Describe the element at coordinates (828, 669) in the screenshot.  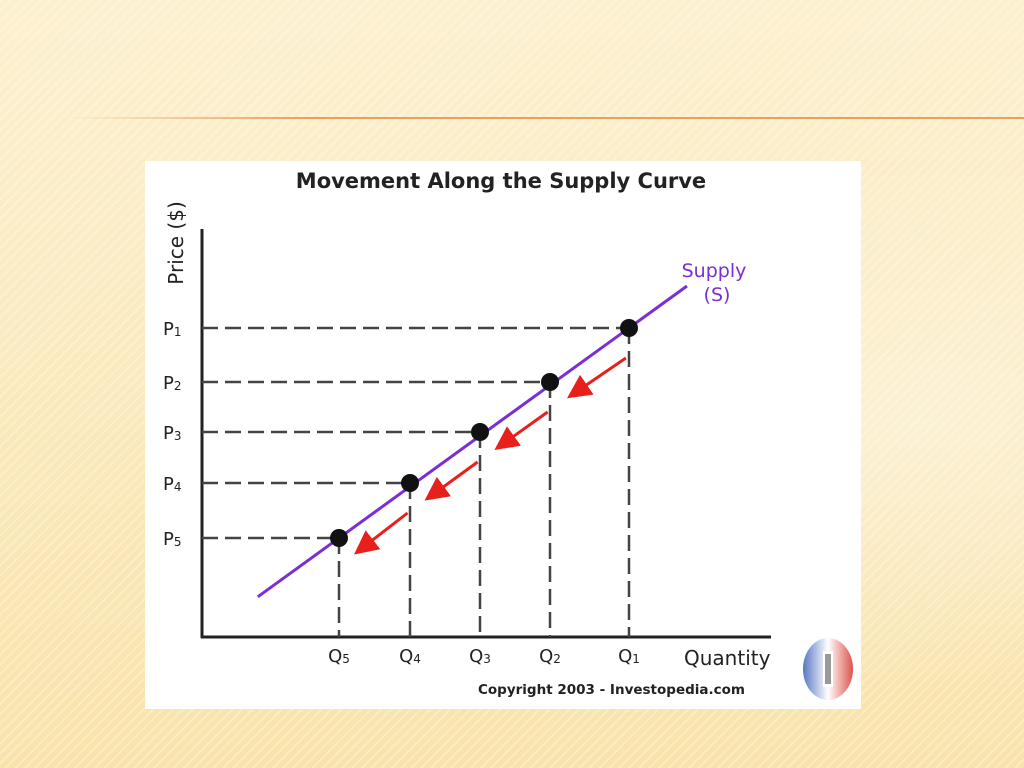
I see `investopedia-logo-icon` at that location.